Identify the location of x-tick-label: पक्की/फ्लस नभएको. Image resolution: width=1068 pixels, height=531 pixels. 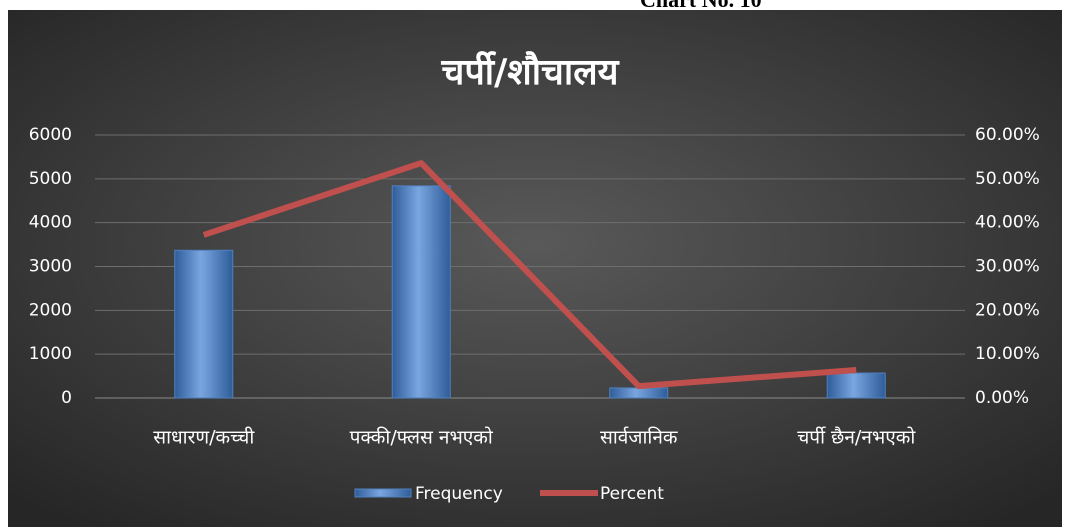
(422, 437).